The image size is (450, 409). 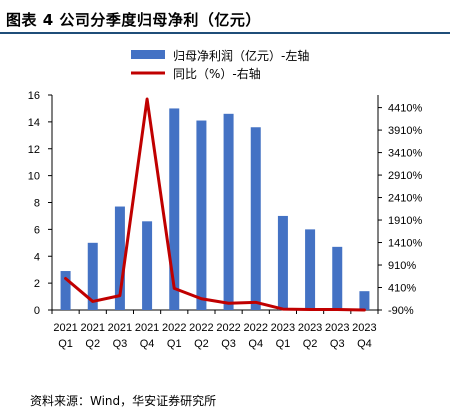 I want to click on y-left-tick-label: 0, so click(x=37, y=311).